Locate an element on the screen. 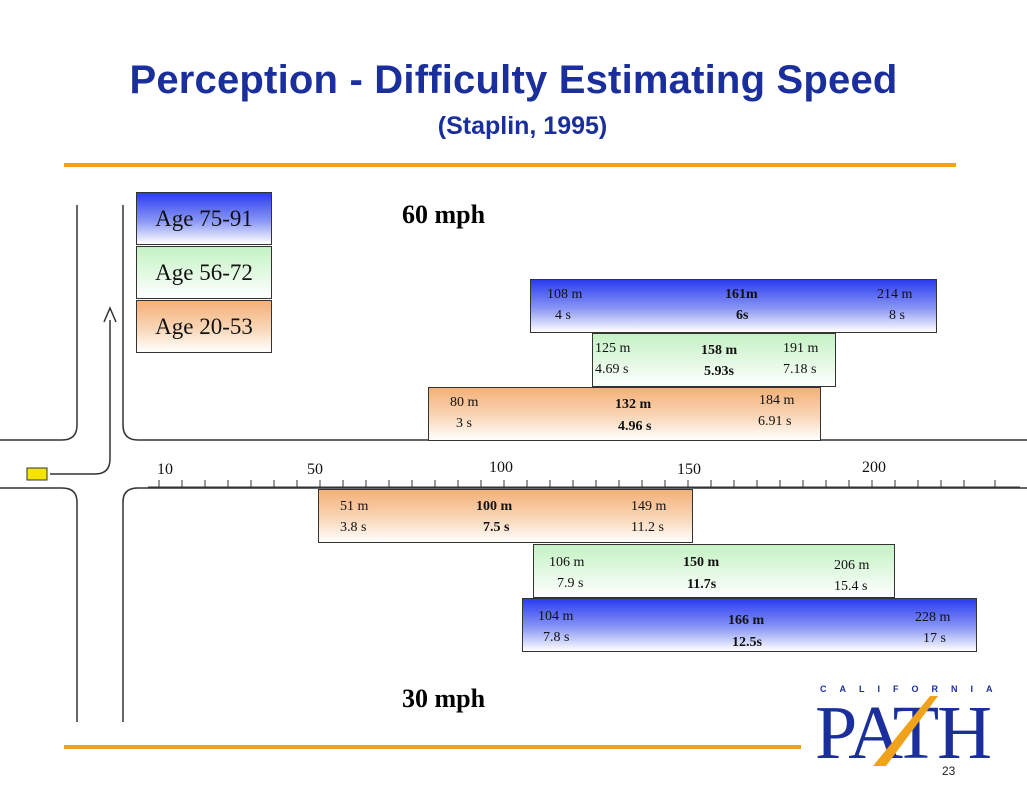 Image resolution: width=1027 pixels, height=787 pixels. bar-max-distance: 214 m is located at coordinates (895, 294).